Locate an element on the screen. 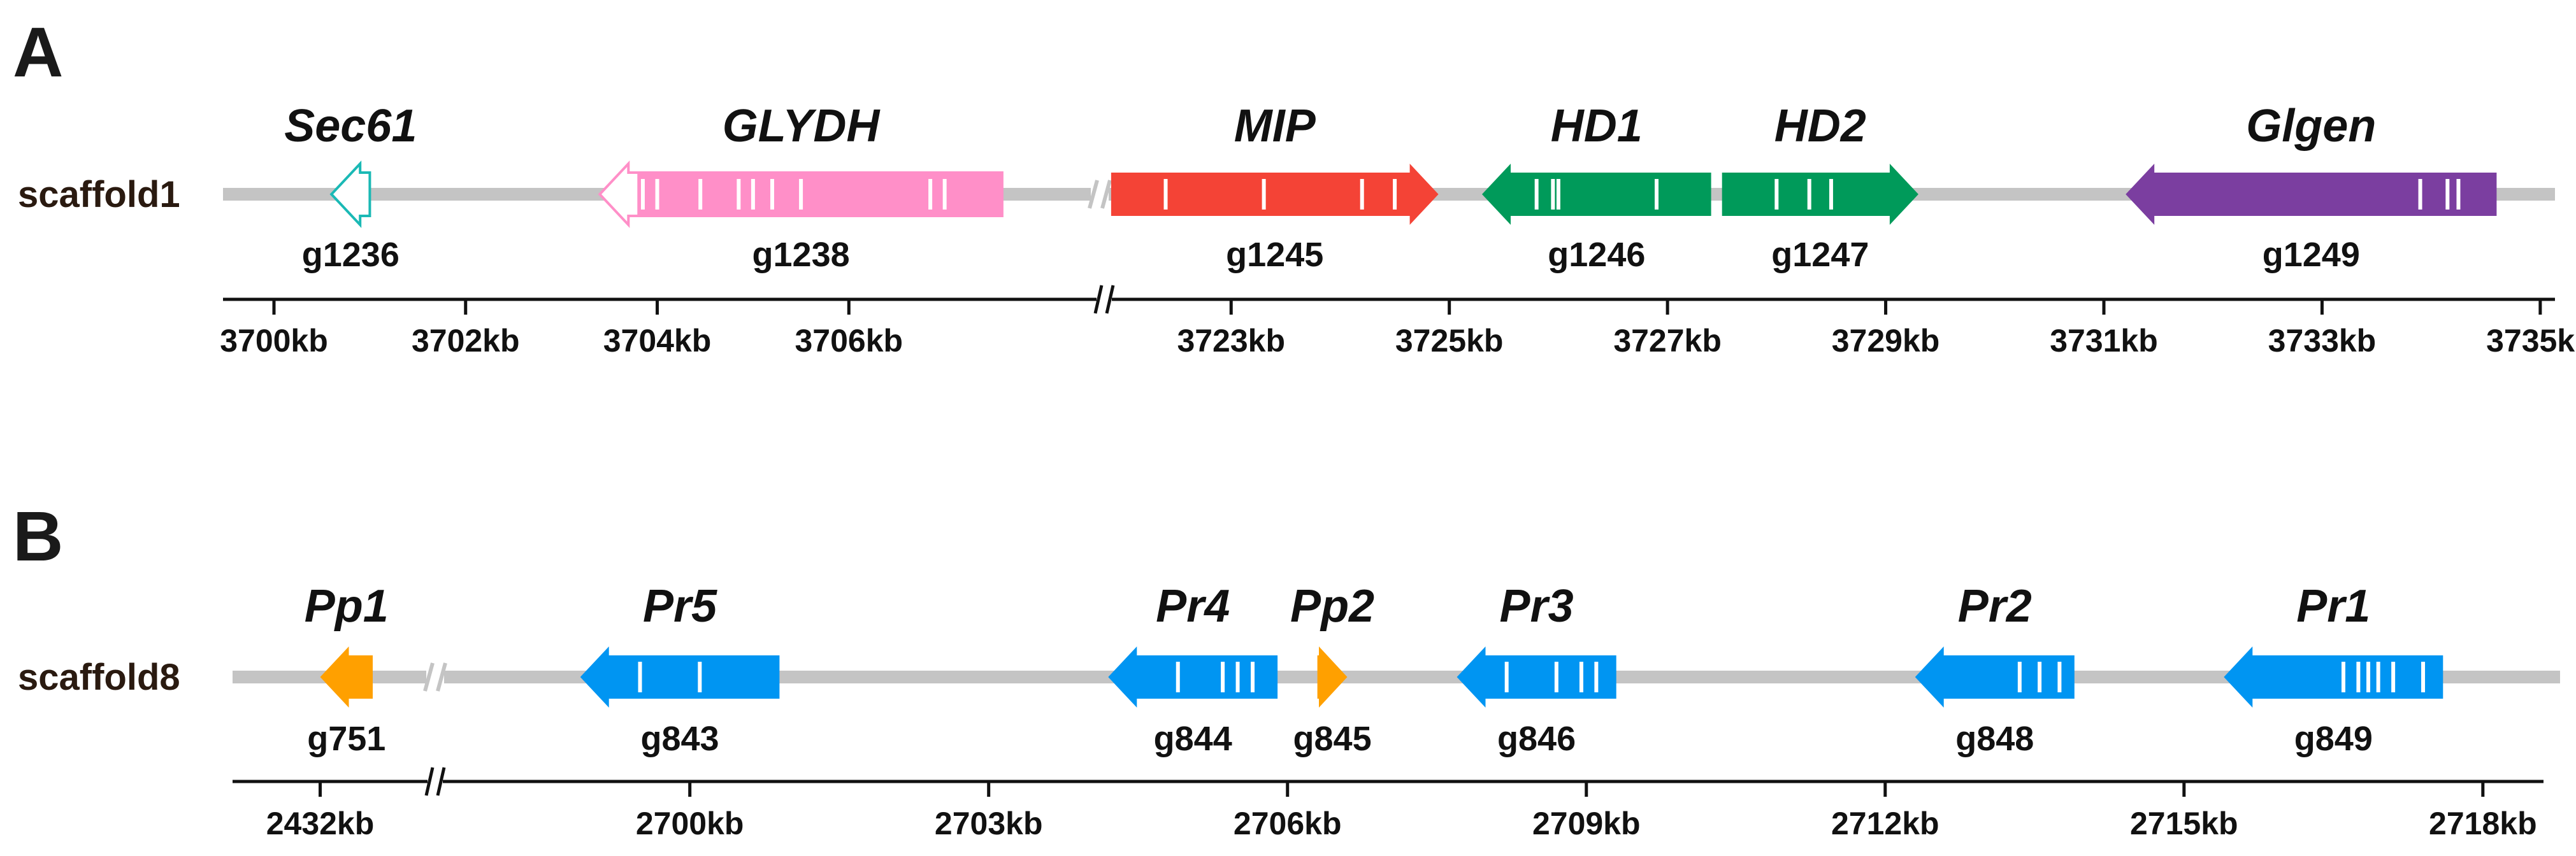 Image resolution: width=2576 pixels, height=856 pixels. gene-id-label: g1236 is located at coordinates (350, 255).